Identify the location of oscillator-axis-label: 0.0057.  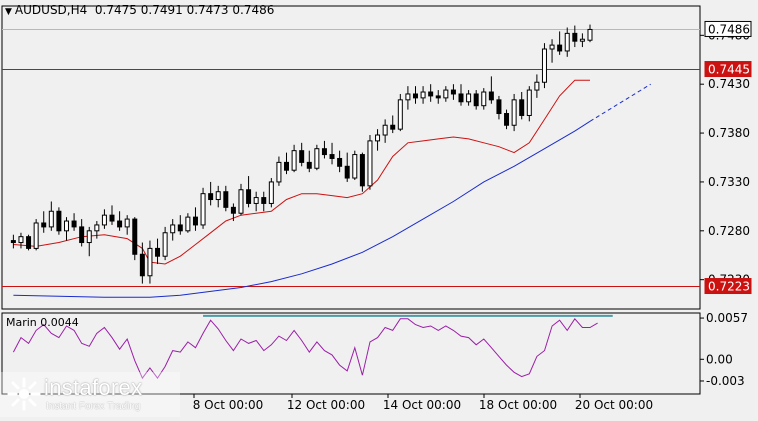
(727, 318).